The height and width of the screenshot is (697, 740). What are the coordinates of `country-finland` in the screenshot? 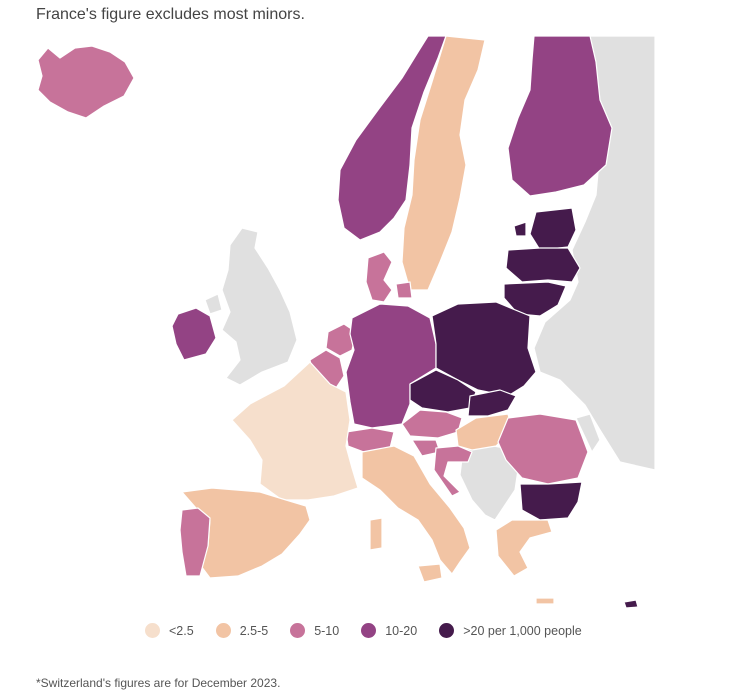 It's located at (560, 116).